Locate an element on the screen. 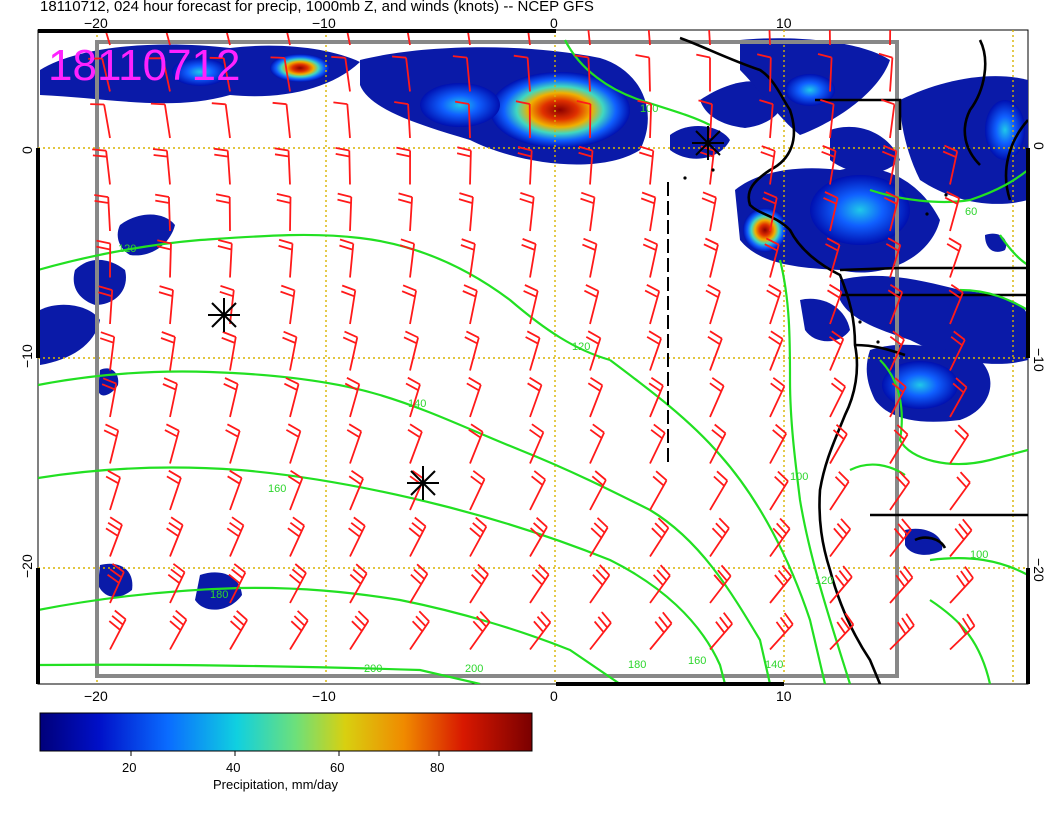 This screenshot has width=1056, height=816. colorbar-gradient is located at coordinates (286, 732).